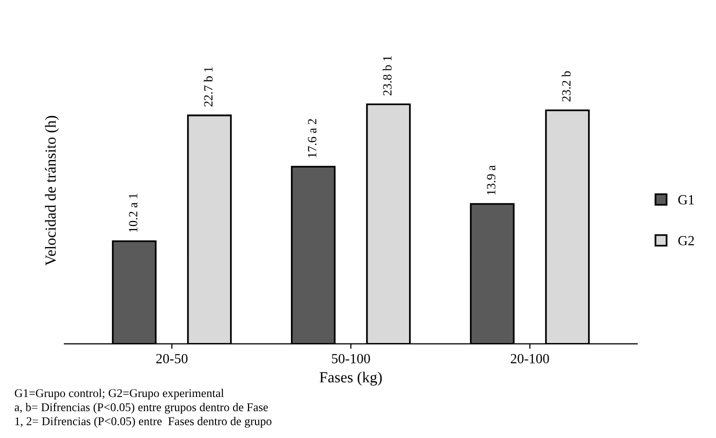 The image size is (716, 438). Describe the element at coordinates (208, 86) in the screenshot. I see `data-label: 22.7 b 1` at that location.